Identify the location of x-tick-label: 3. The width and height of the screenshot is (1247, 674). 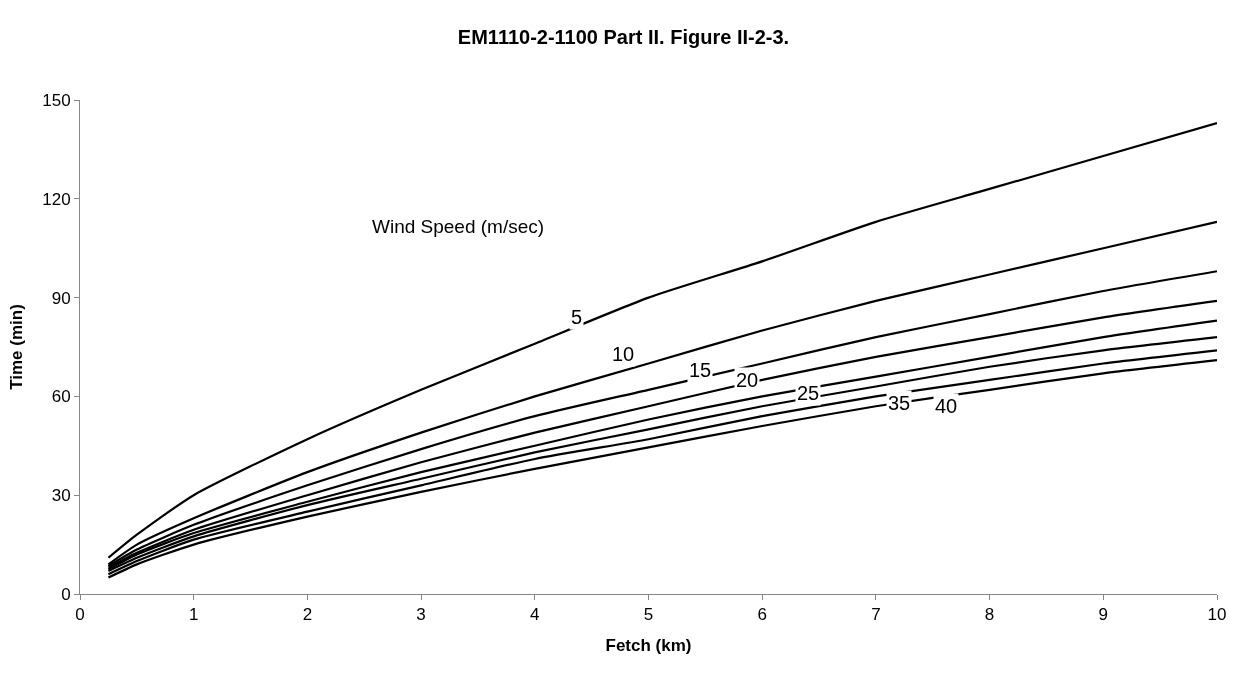
(421, 615).